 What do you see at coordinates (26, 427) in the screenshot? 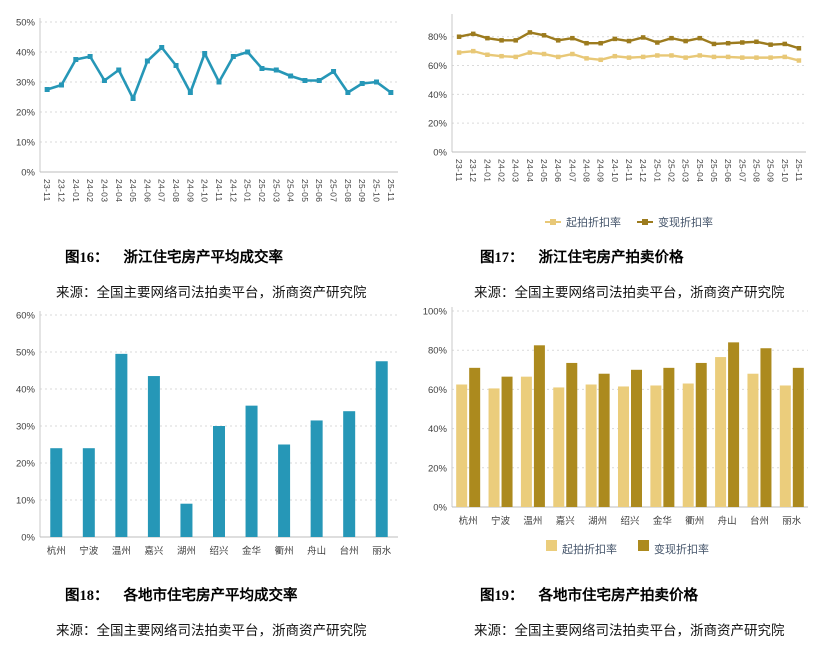
I see `svg-text: 30%` at bounding box center [26, 427].